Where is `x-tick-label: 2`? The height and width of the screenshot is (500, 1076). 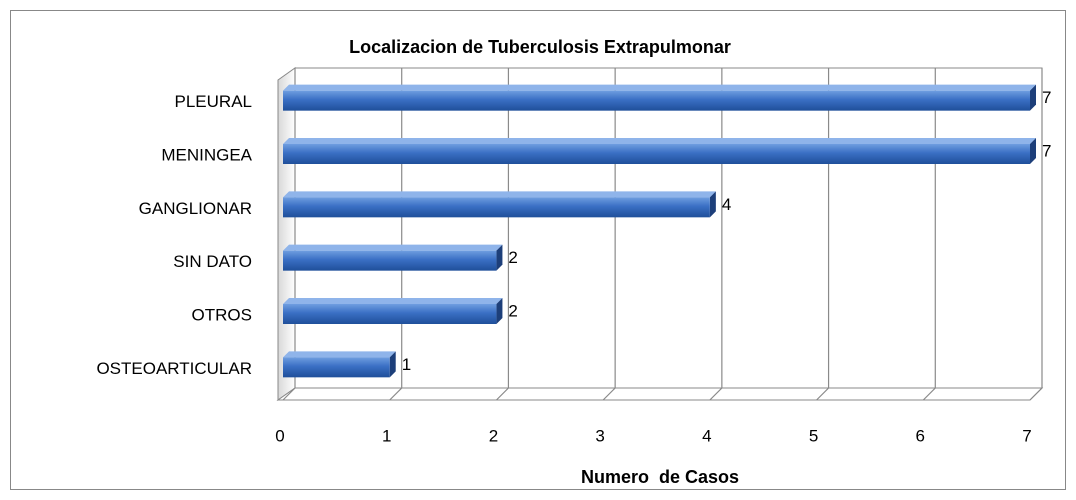 x-tick-label: 2 is located at coordinates (493, 435).